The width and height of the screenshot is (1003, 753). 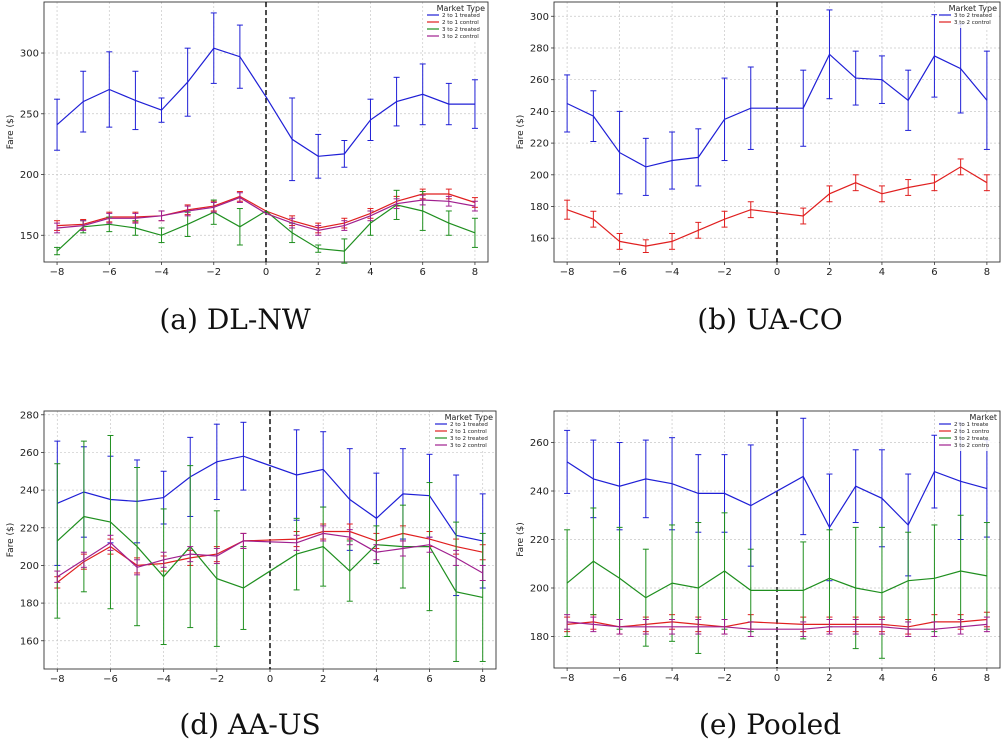 I want to click on chart-caption: (d) AA-US, so click(x=250, y=724).